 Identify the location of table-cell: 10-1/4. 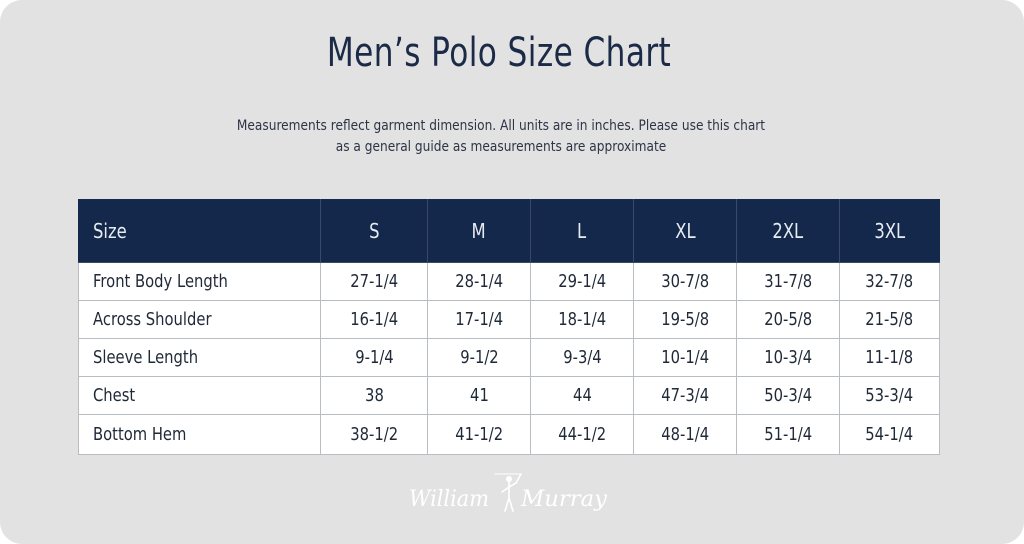
(685, 357).